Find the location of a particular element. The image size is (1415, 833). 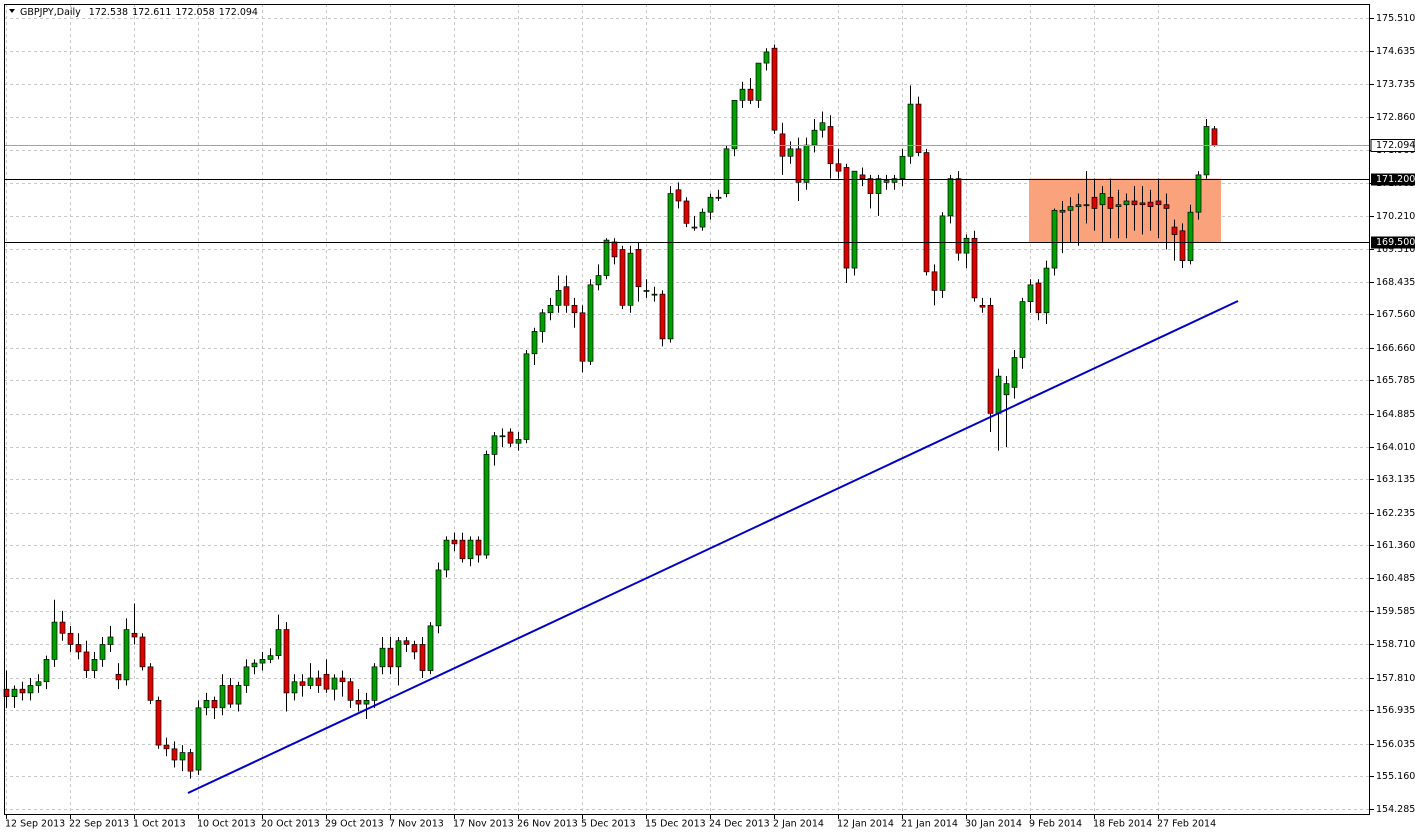

y-tick-label: 164.885 is located at coordinates (1395, 414).